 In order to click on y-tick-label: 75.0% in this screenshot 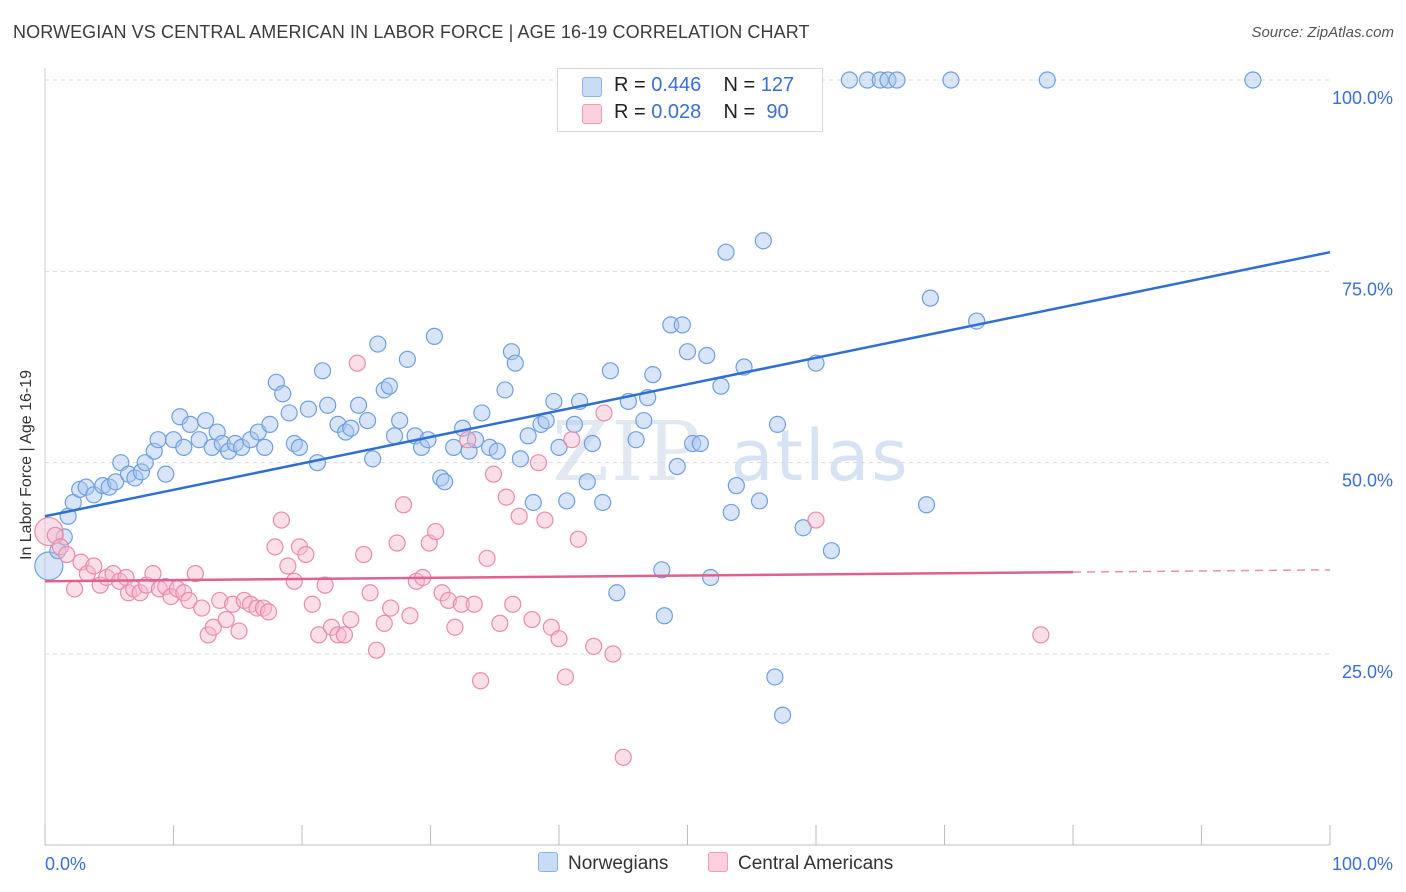, I will do `click(1367, 289)`.